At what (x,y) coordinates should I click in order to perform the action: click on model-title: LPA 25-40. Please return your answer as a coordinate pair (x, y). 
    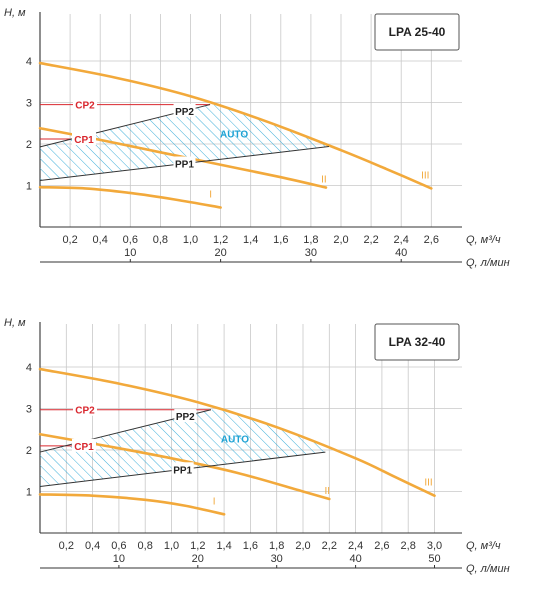
    Looking at the image, I should click on (417, 32).